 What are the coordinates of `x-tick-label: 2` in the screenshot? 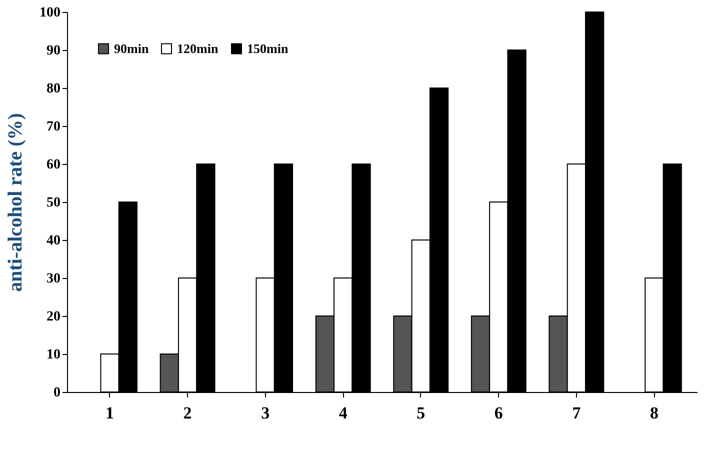 It's located at (187, 413).